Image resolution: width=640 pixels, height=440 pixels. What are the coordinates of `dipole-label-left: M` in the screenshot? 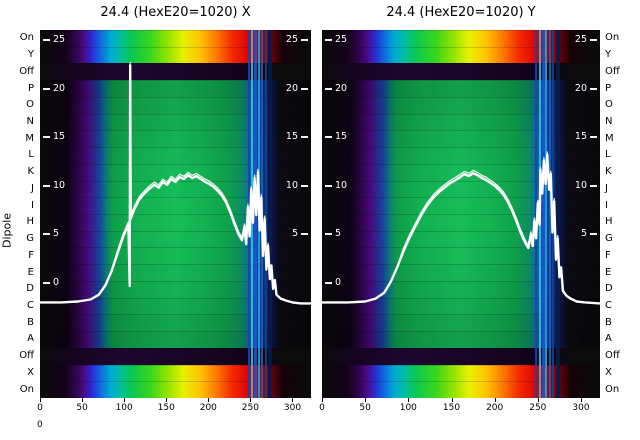 It's located at (29, 138).